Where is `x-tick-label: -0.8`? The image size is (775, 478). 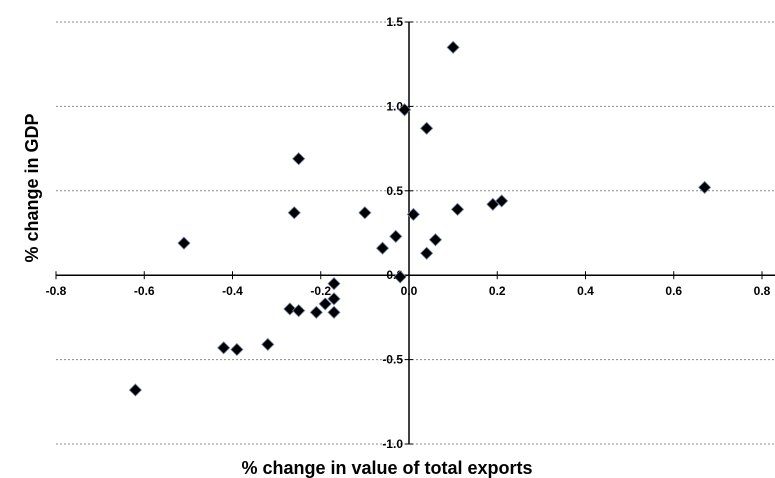
x-tick-label: -0.8 is located at coordinates (56, 291).